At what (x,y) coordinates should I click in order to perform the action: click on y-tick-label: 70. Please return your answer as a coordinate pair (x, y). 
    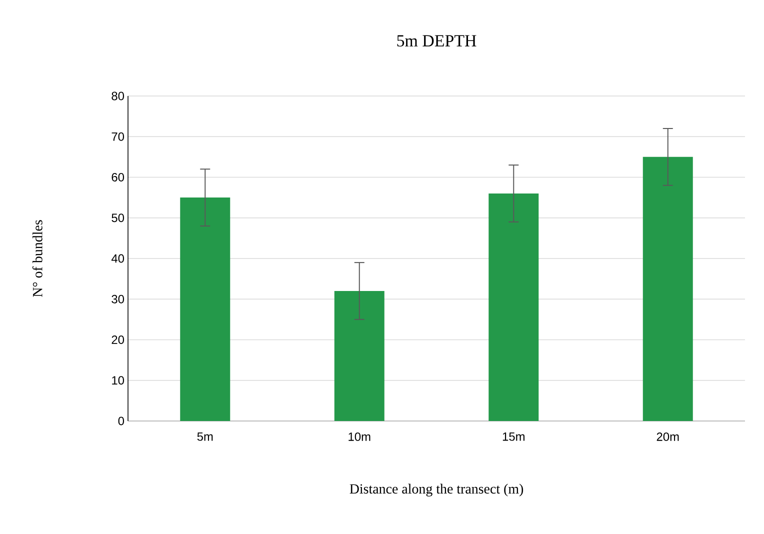
    Looking at the image, I should click on (118, 136).